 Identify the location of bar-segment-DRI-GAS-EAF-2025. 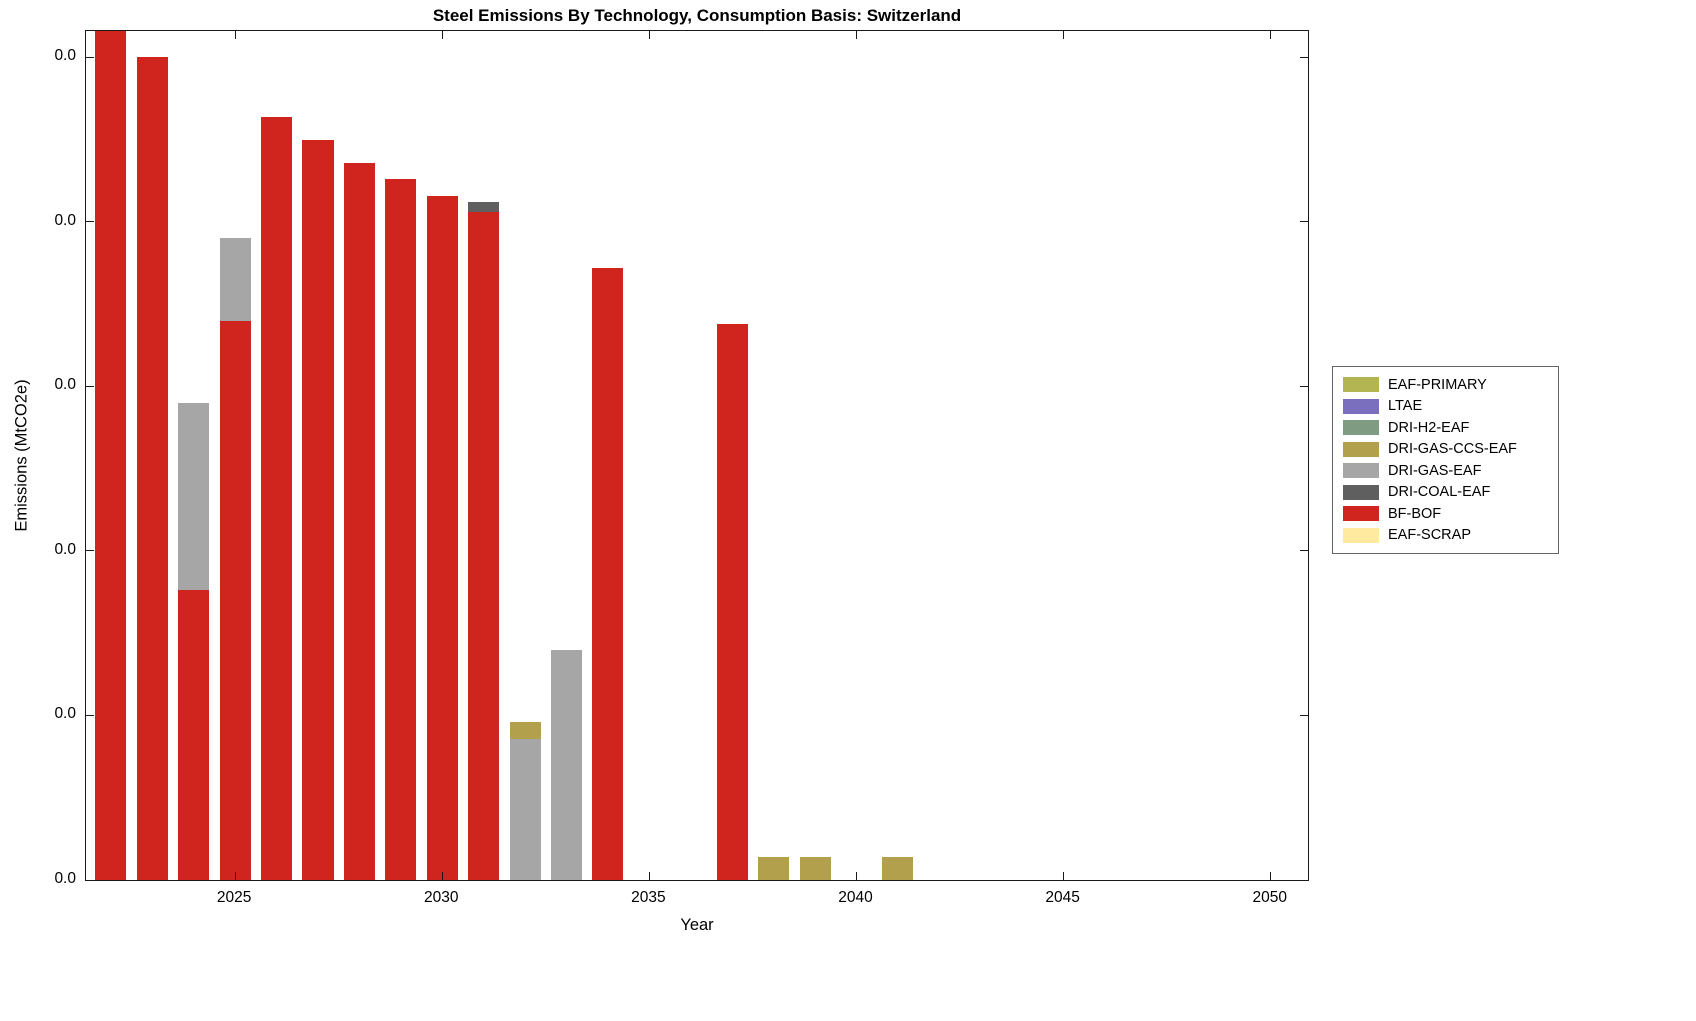
(235, 279).